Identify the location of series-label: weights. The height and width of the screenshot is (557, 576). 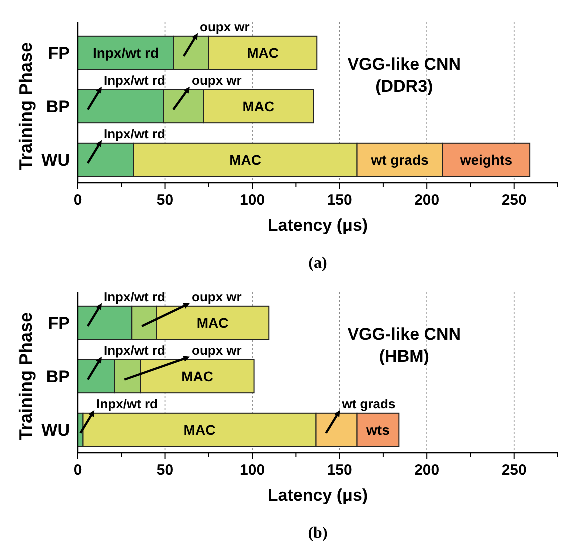
(486, 160).